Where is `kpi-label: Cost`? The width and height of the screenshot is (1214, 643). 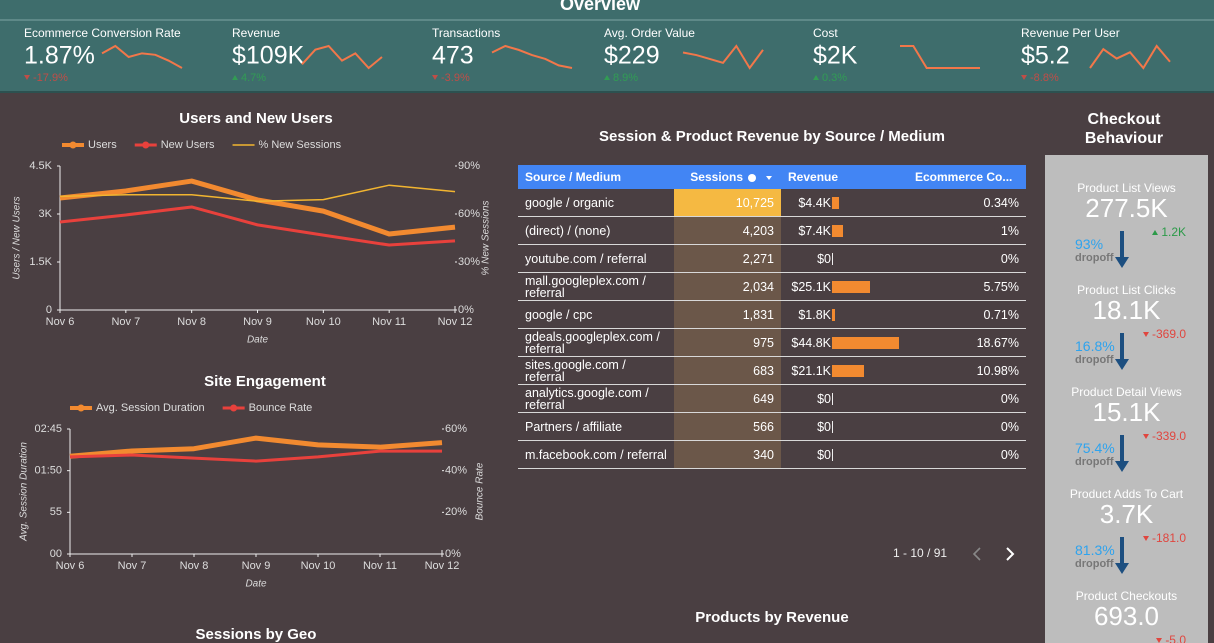
kpi-label: Cost is located at coordinates (825, 33).